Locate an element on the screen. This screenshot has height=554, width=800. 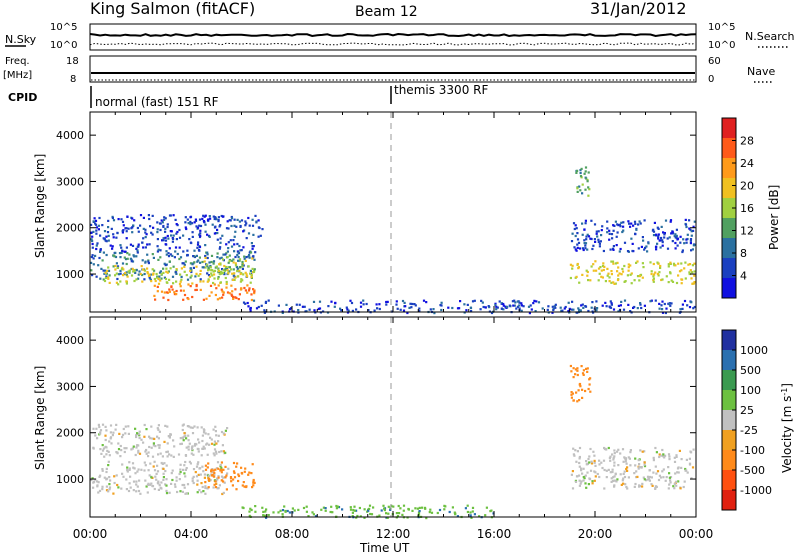
colorbar-swatch is located at coordinates (729, 208).